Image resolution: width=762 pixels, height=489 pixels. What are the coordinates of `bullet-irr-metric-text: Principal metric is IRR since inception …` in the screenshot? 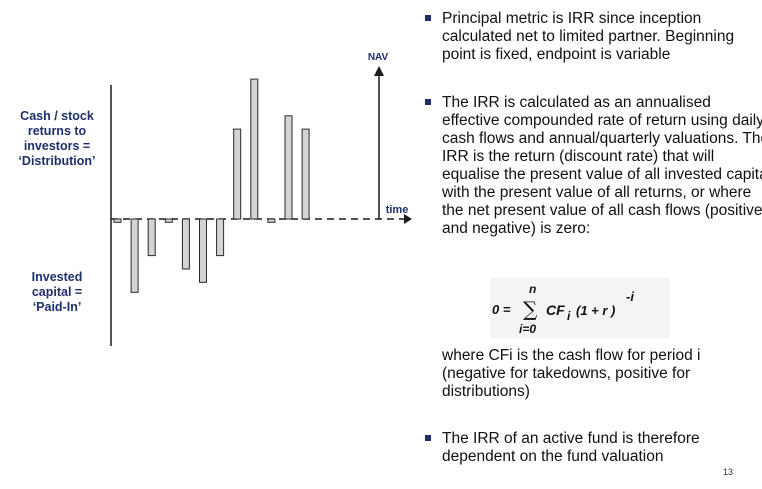 It's located at (588, 36).